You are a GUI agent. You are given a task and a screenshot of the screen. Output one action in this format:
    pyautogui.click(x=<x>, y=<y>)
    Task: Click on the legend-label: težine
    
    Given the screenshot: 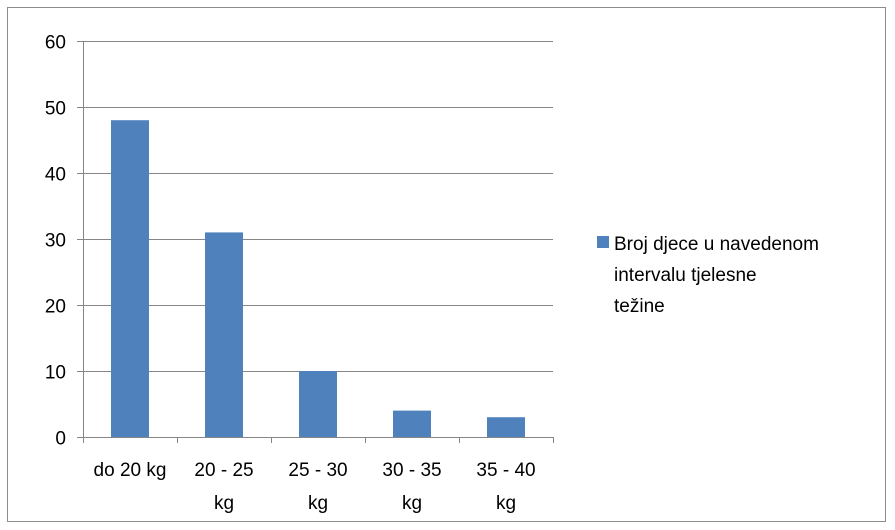 What is the action you would take?
    pyautogui.click(x=639, y=306)
    